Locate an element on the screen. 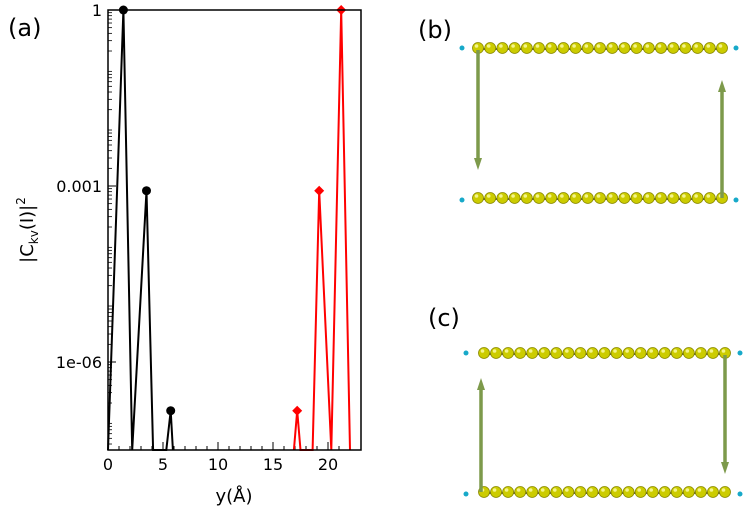 This screenshot has width=747, height=508. ylabel-sup: 2 is located at coordinates (21, 201).